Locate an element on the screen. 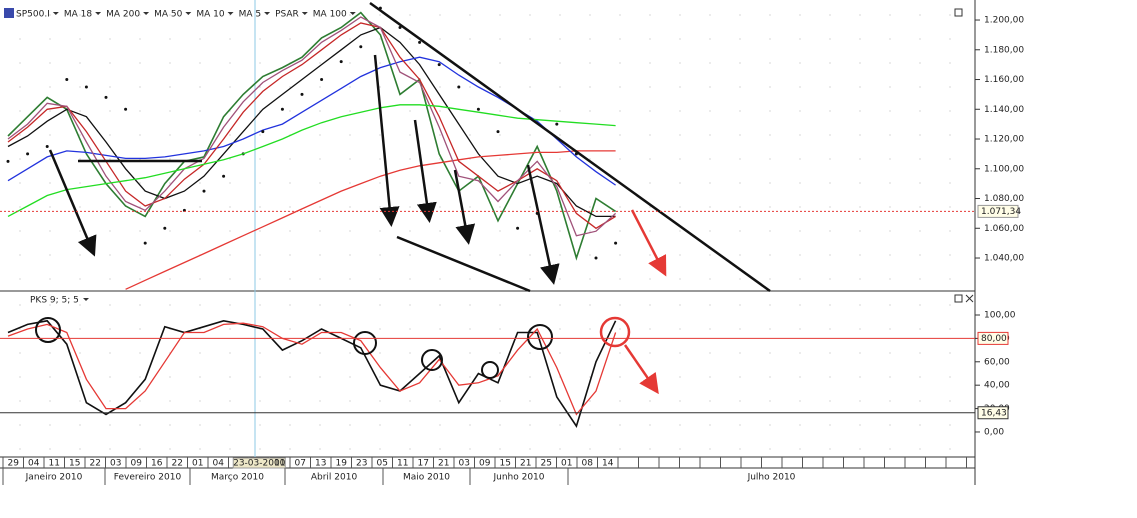  x-tick-label: 01 is located at coordinates (566, 464).